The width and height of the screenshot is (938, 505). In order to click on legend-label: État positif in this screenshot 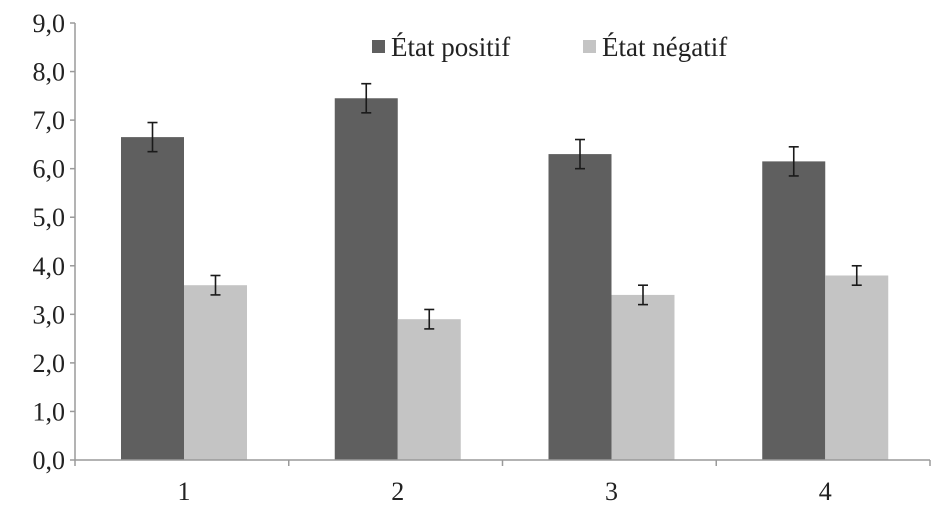, I will do `click(450, 47)`.